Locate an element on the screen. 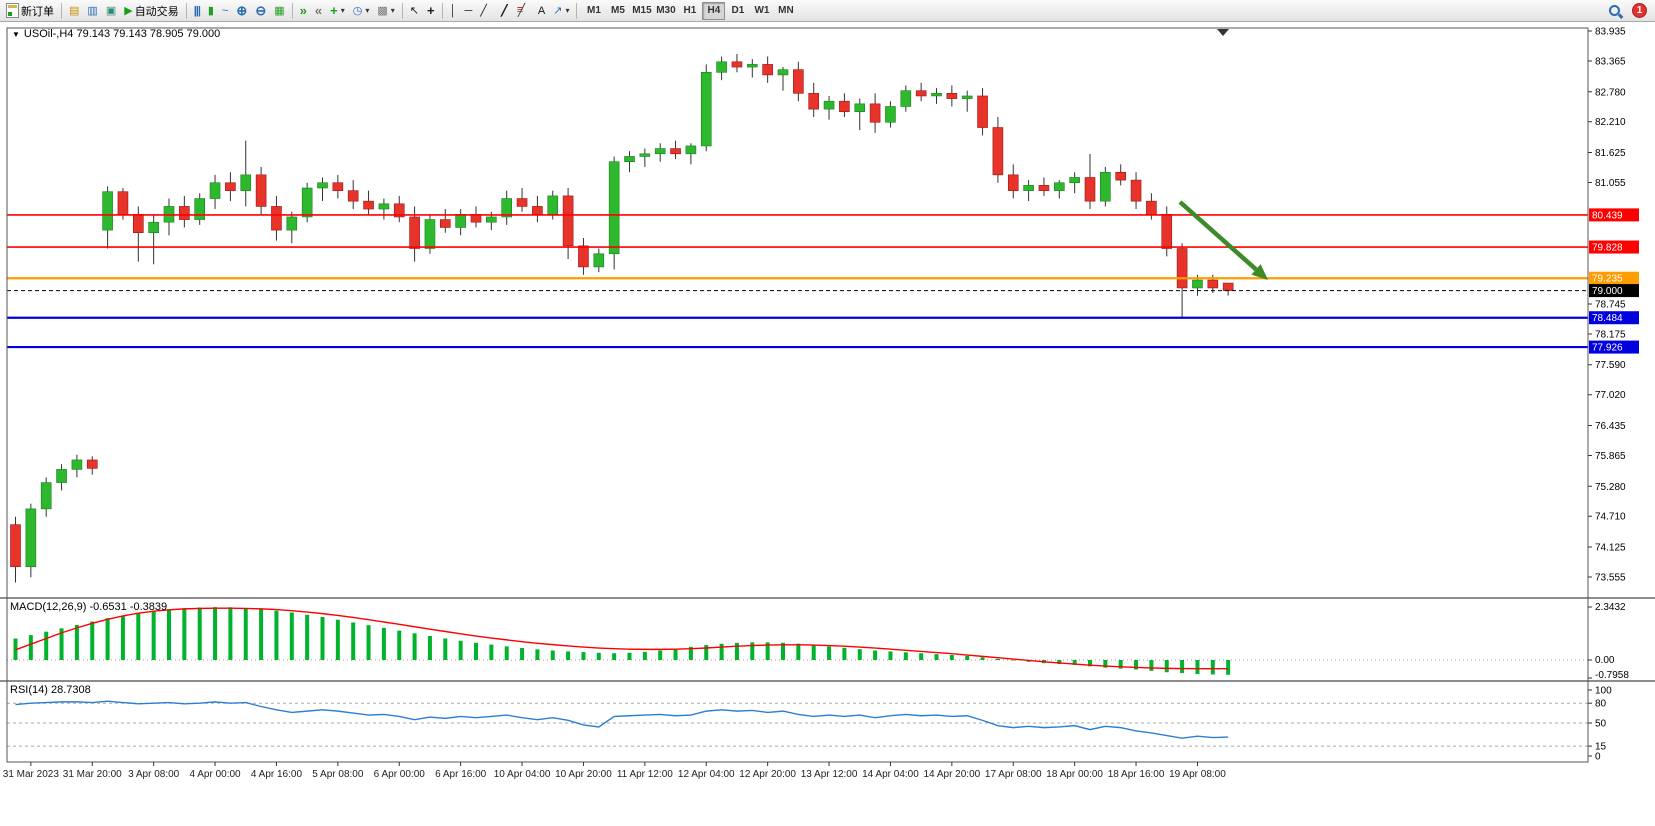  svg-text: 11 Apr 12:00 is located at coordinates (645, 774).